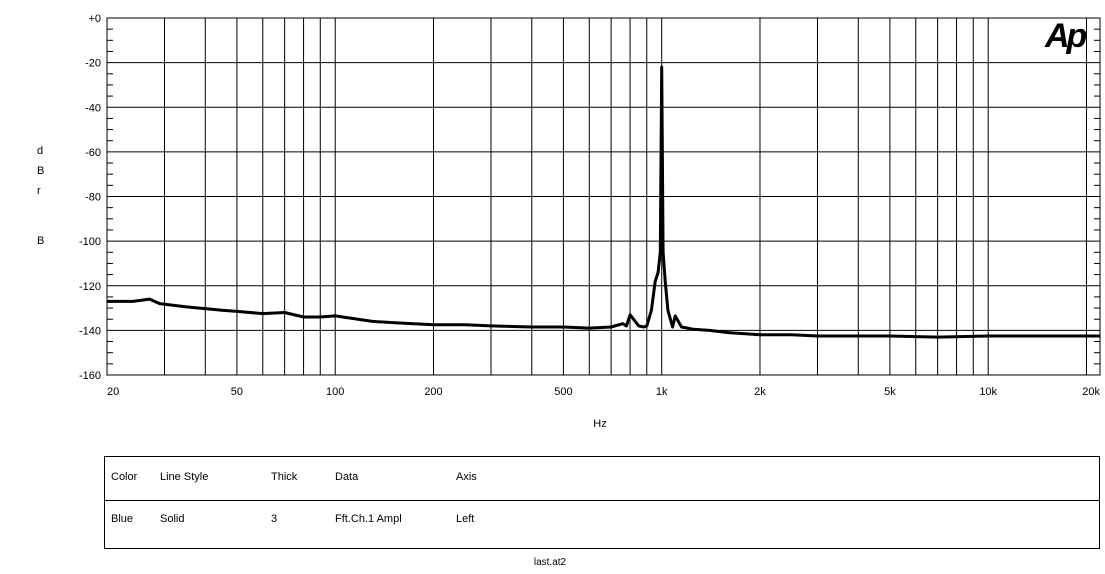 The width and height of the screenshot is (1105, 574). Describe the element at coordinates (284, 477) in the screenshot. I see `legend-header-thick: Thick` at that location.